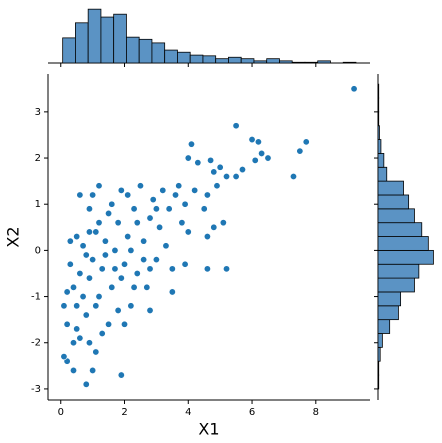 This screenshot has height=443, width=442. Describe the element at coordinates (38, 158) in the screenshot. I see `y-tick-label: 2` at that location.